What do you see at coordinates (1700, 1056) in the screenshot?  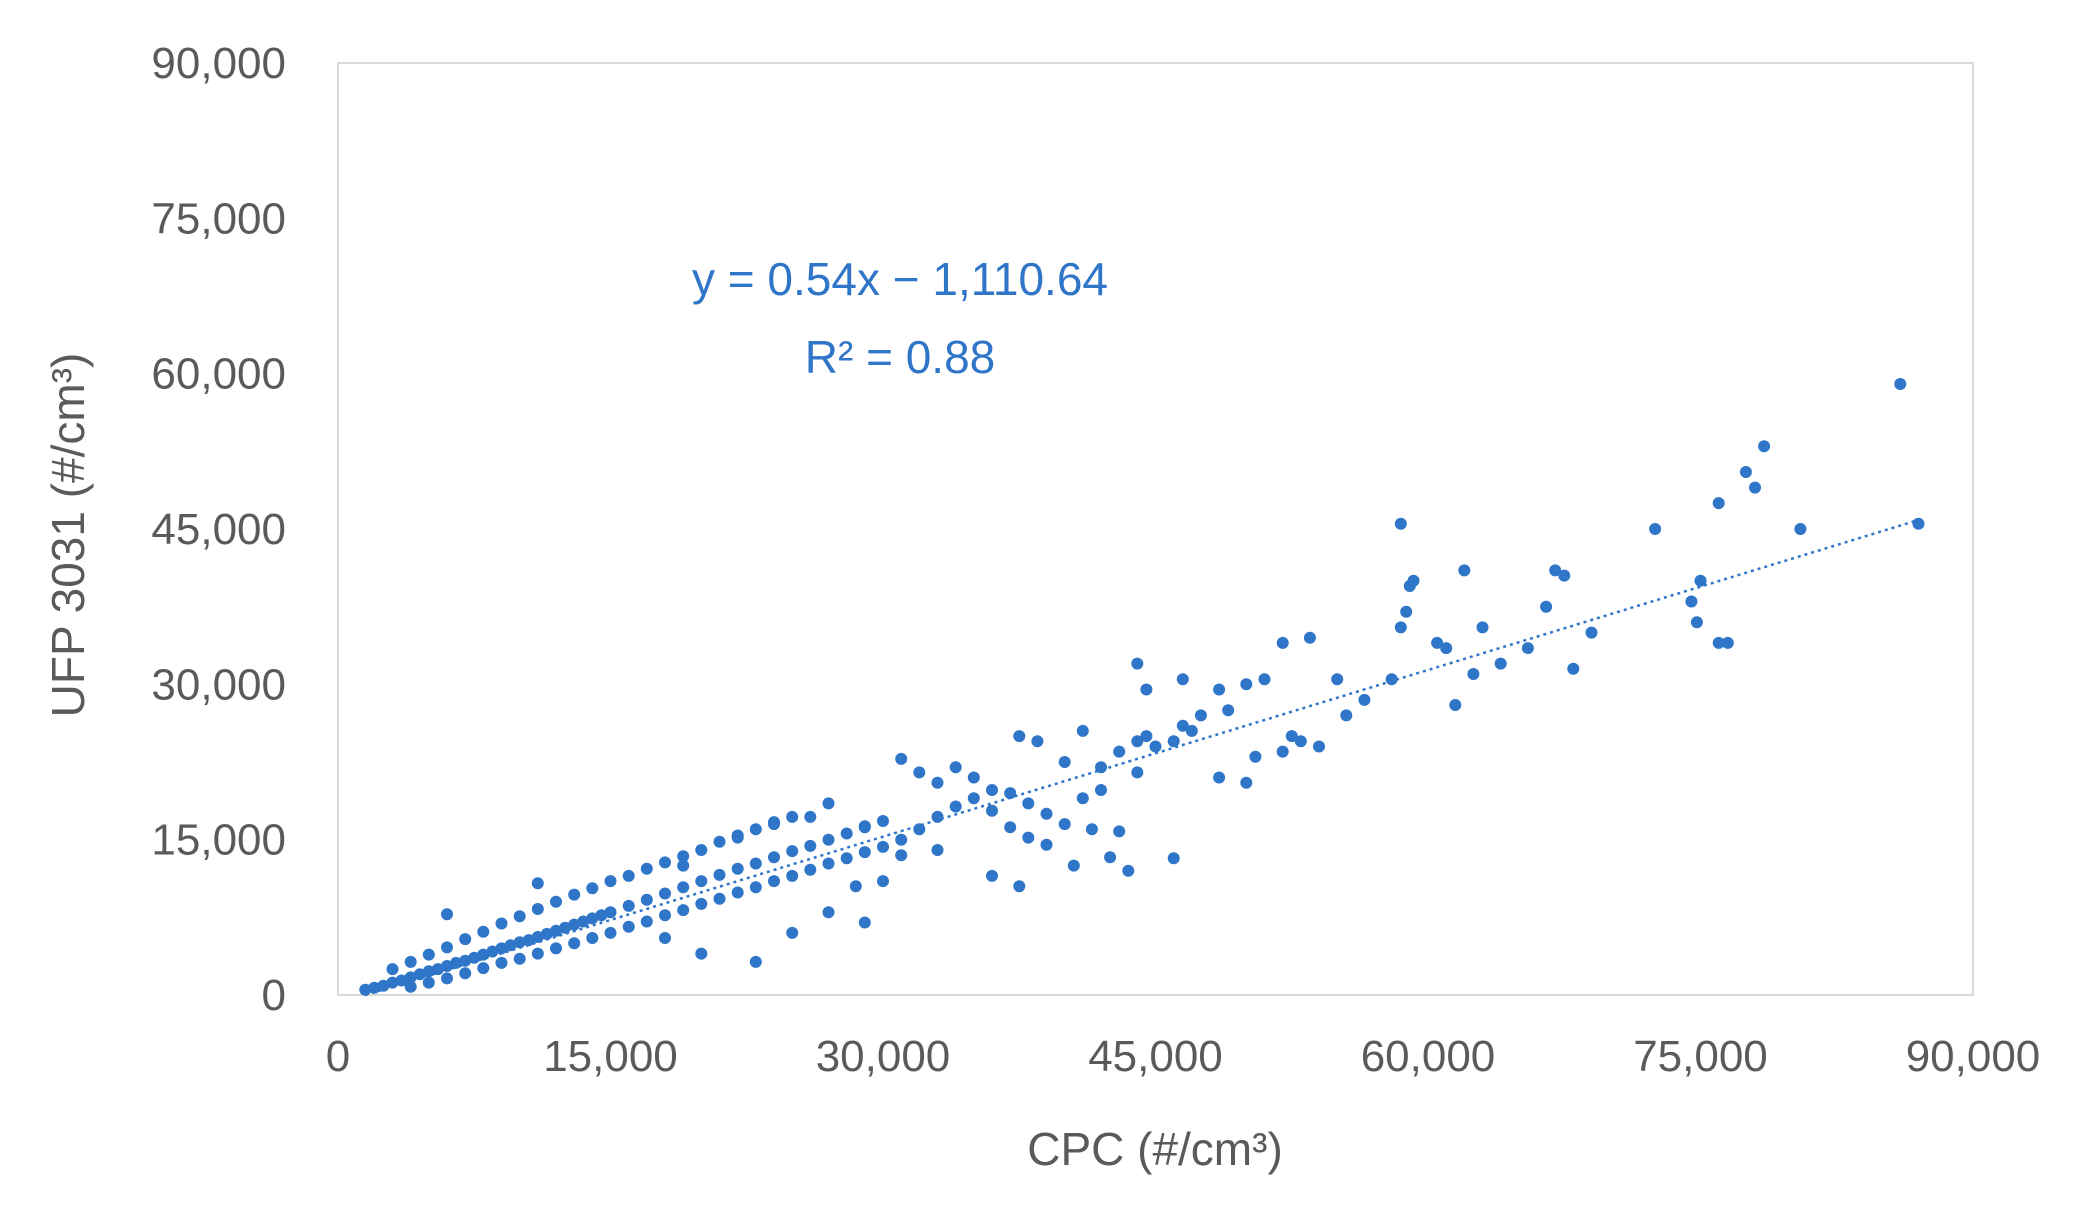 I see `x-tick-label: 75,000` at bounding box center [1700, 1056].